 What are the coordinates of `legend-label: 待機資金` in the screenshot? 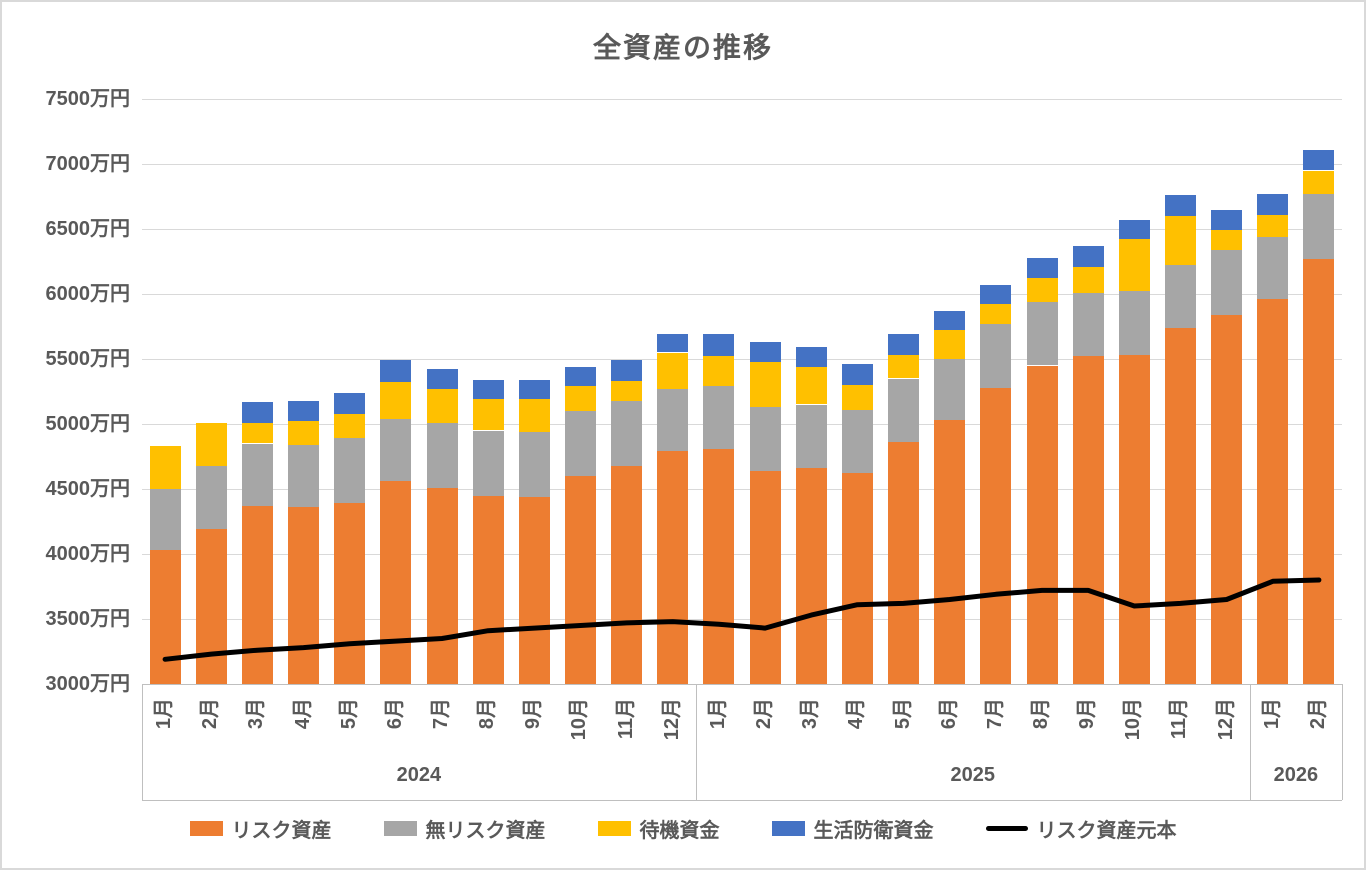 It's located at (679, 831).